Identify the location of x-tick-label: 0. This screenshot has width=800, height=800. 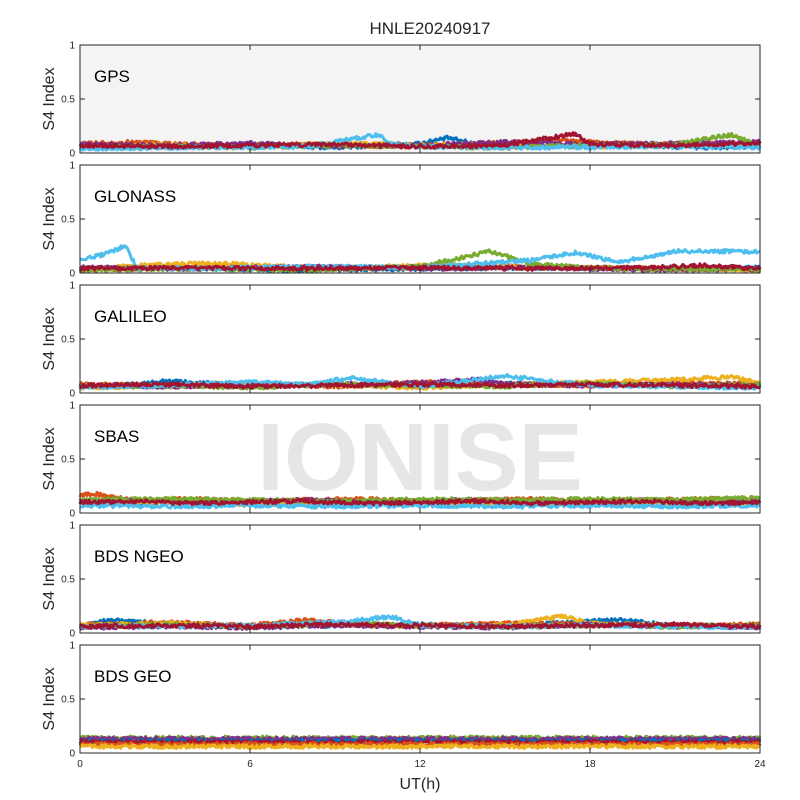
(80, 764).